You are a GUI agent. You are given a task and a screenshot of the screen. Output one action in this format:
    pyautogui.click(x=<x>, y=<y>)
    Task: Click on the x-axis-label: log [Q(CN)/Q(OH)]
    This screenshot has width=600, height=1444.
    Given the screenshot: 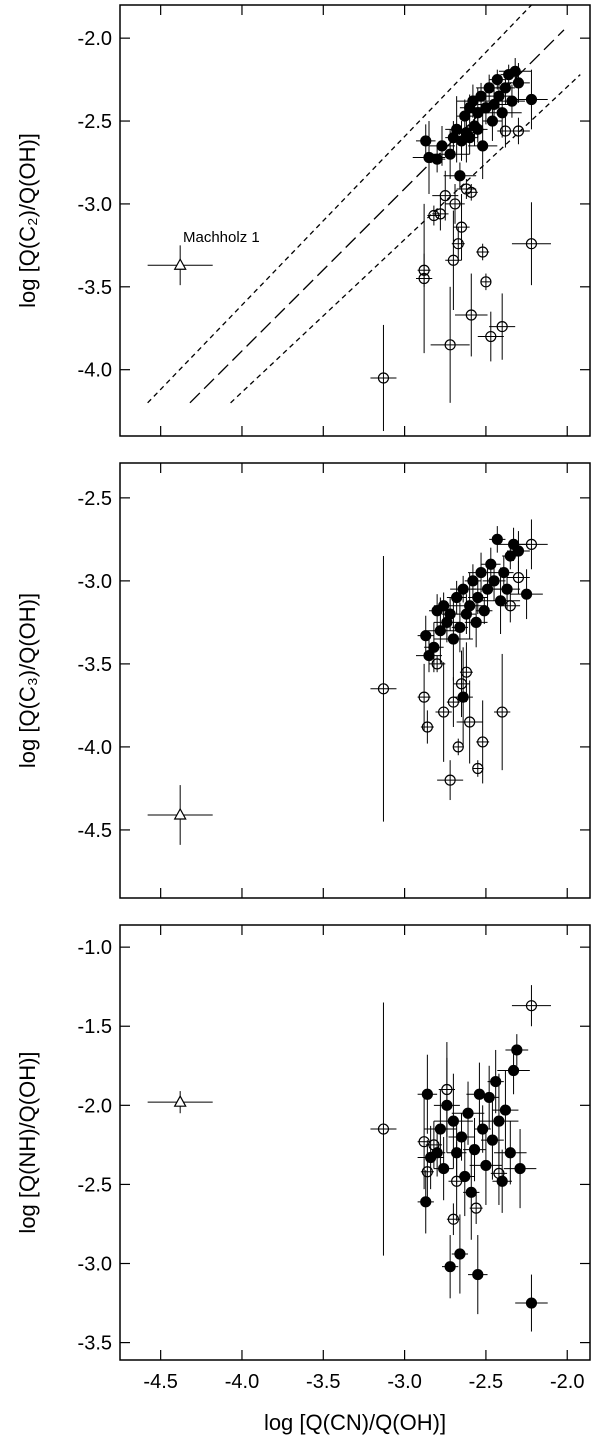 What is the action you would take?
    pyautogui.click(x=355, y=1422)
    